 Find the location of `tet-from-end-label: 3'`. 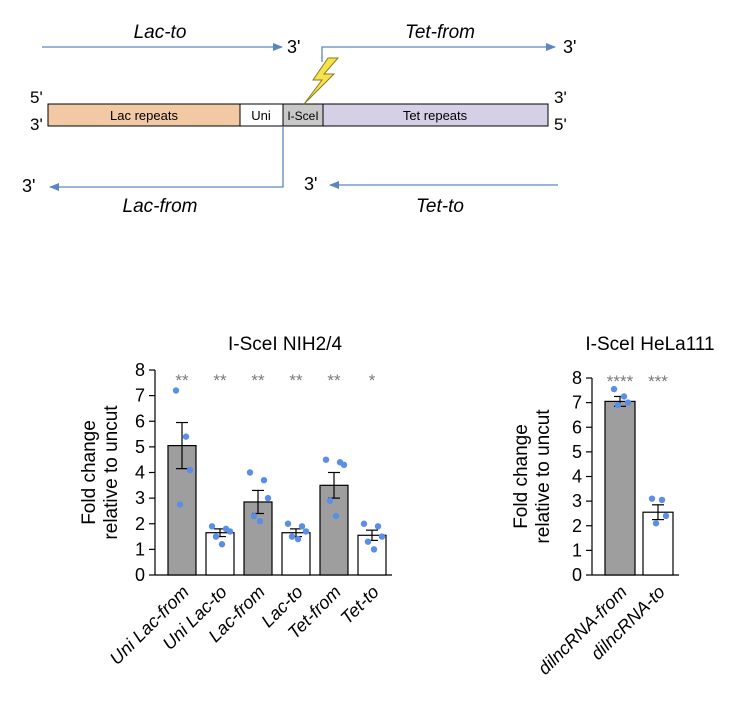

tet-from-end-label: 3' is located at coordinates (569, 47).